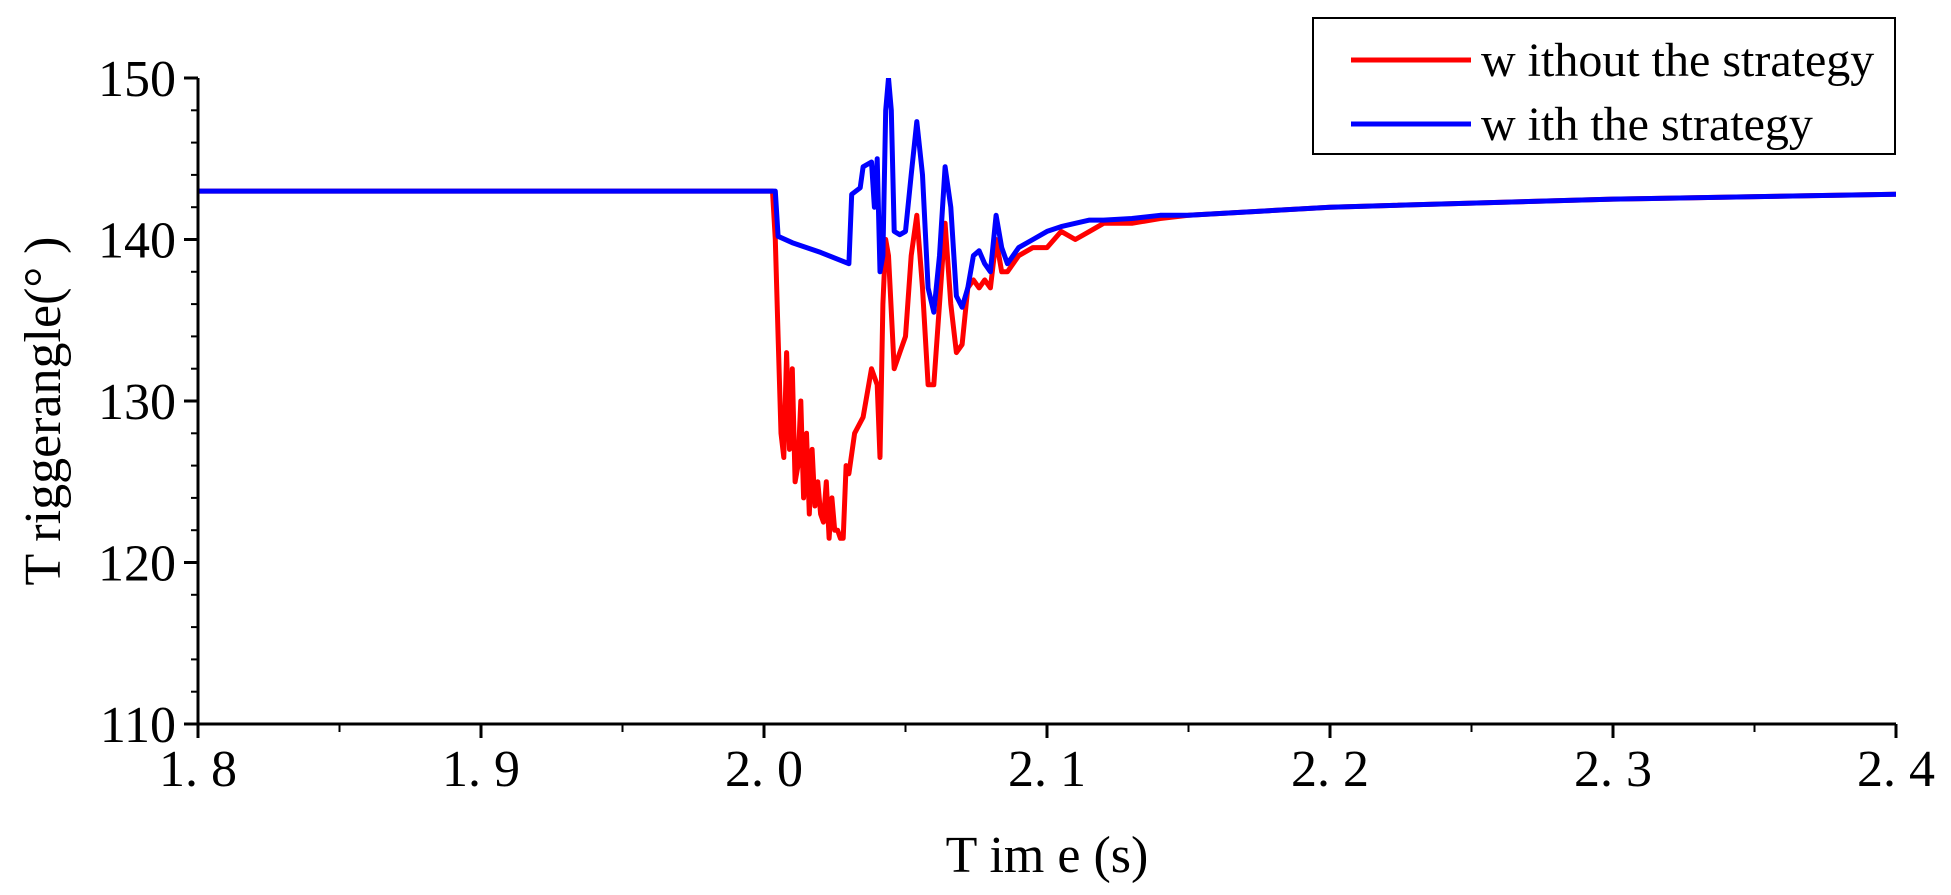 The width and height of the screenshot is (1951, 895). Describe the element at coordinates (1330, 769) in the screenshot. I see `x-tick-label: 2. 2` at that location.